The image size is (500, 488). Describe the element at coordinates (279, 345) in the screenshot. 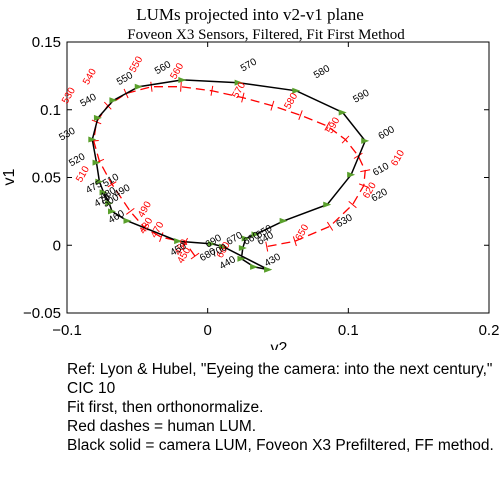

I see `x-axis-label: v2` at that location.